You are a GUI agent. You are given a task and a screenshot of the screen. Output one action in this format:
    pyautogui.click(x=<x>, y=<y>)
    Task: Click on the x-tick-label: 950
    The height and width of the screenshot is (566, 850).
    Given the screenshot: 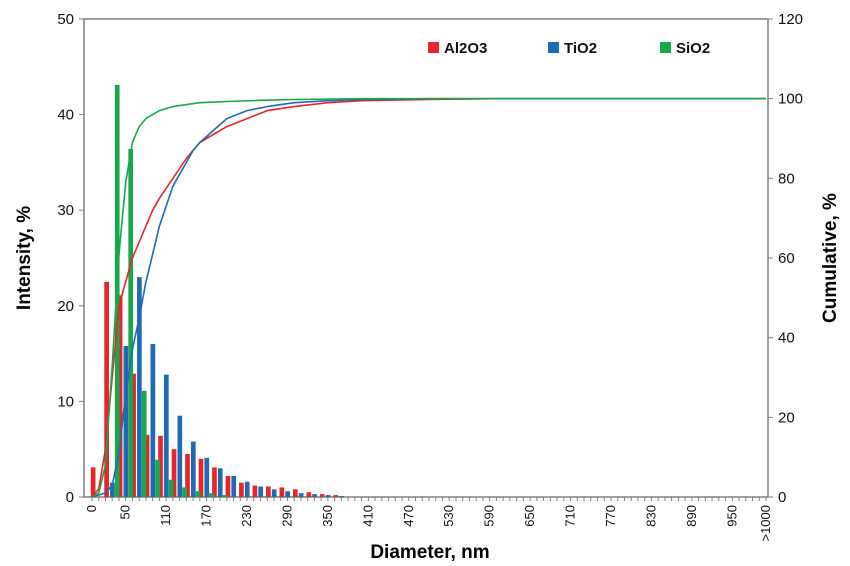 What is the action you would take?
    pyautogui.click(x=731, y=516)
    